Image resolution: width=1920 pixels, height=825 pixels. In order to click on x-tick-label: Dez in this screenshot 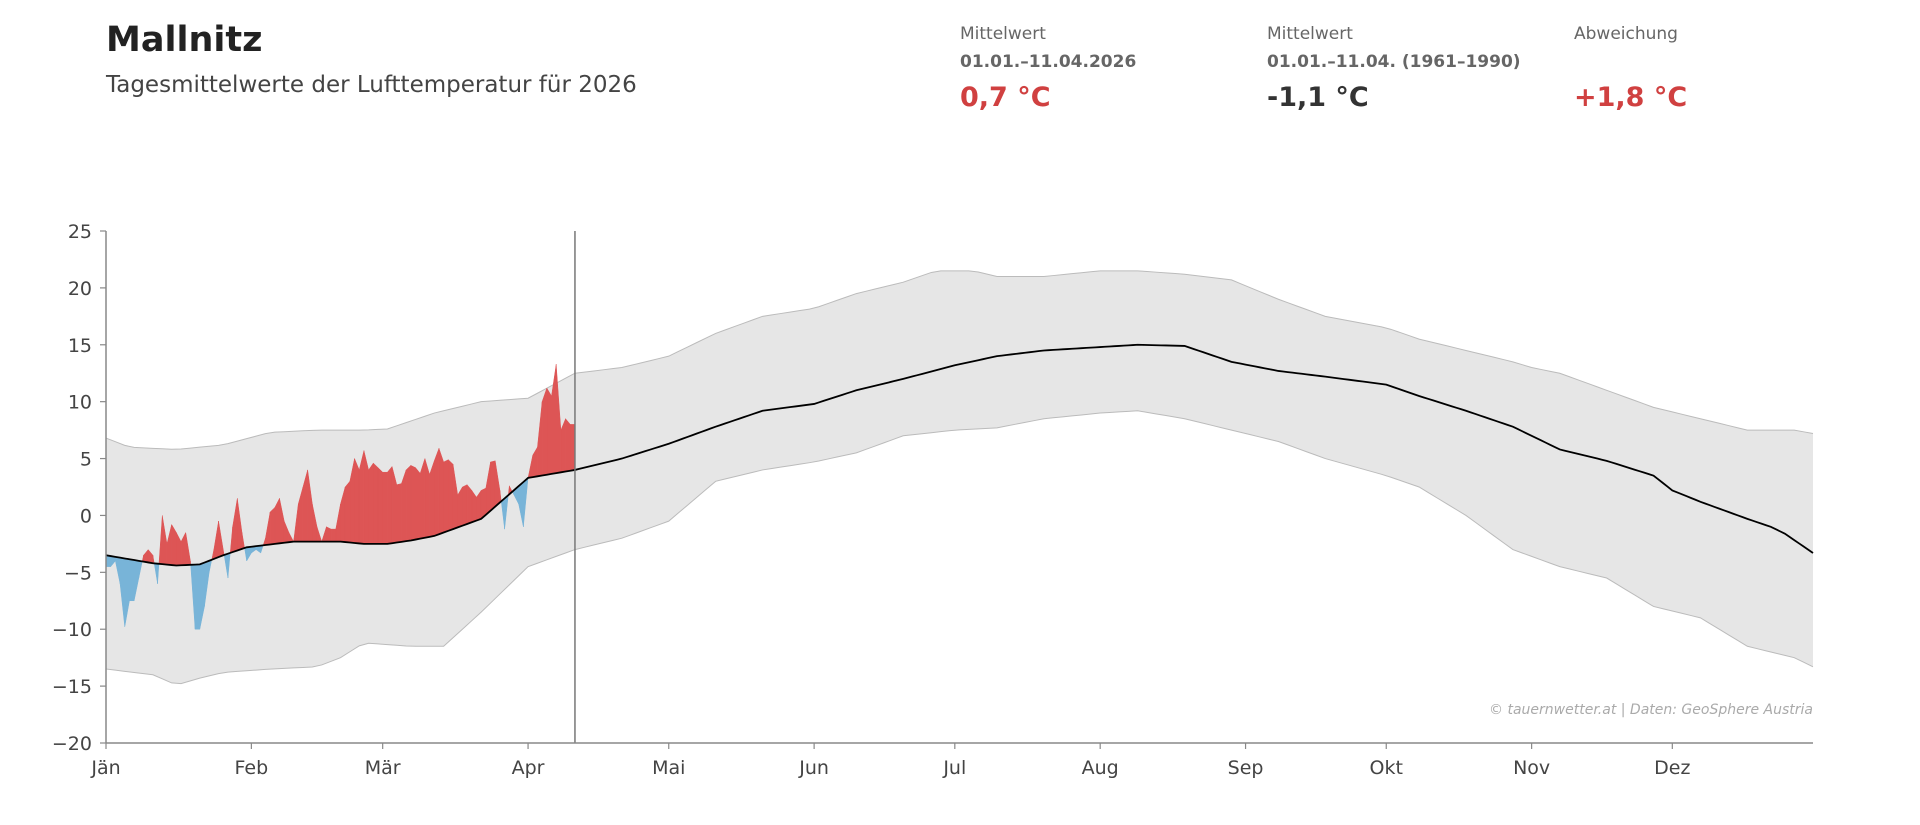, I will do `click(1672, 768)`.